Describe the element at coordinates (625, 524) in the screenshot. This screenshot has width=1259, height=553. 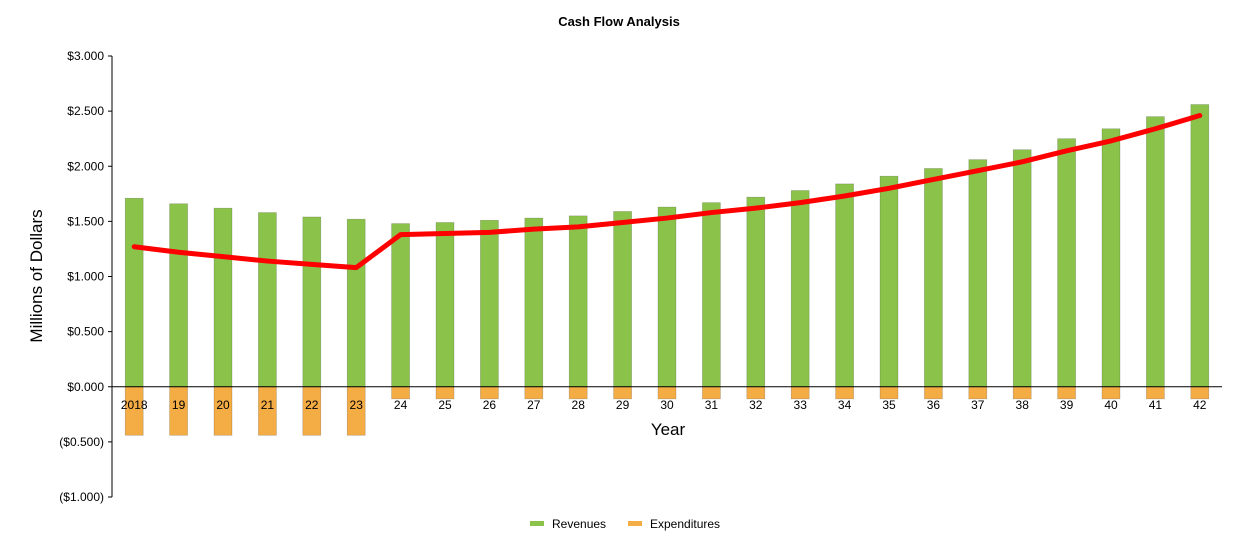
I see `legend: Revenues Expenditures` at that location.